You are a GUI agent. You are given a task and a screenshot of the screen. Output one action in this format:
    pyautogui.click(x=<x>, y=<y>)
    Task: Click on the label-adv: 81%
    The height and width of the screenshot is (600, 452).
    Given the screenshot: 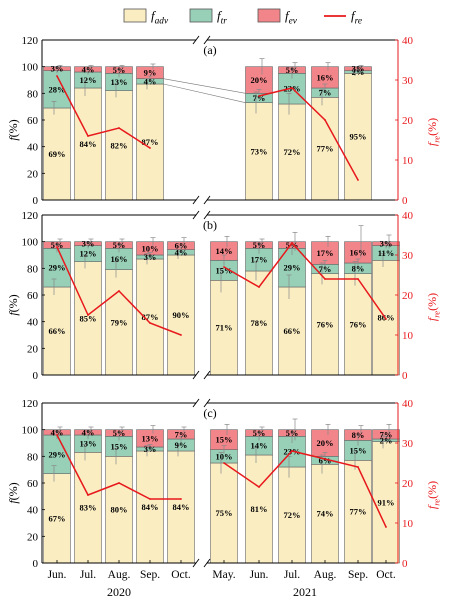 What is the action you would take?
    pyautogui.click(x=259, y=509)
    